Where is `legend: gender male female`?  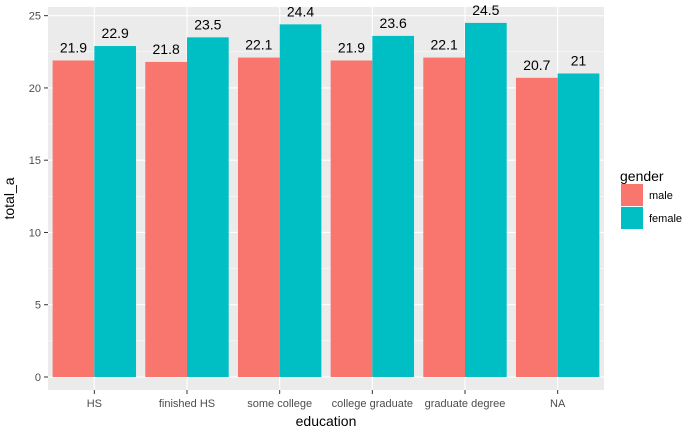
legend: gender male female is located at coordinates (651, 198).